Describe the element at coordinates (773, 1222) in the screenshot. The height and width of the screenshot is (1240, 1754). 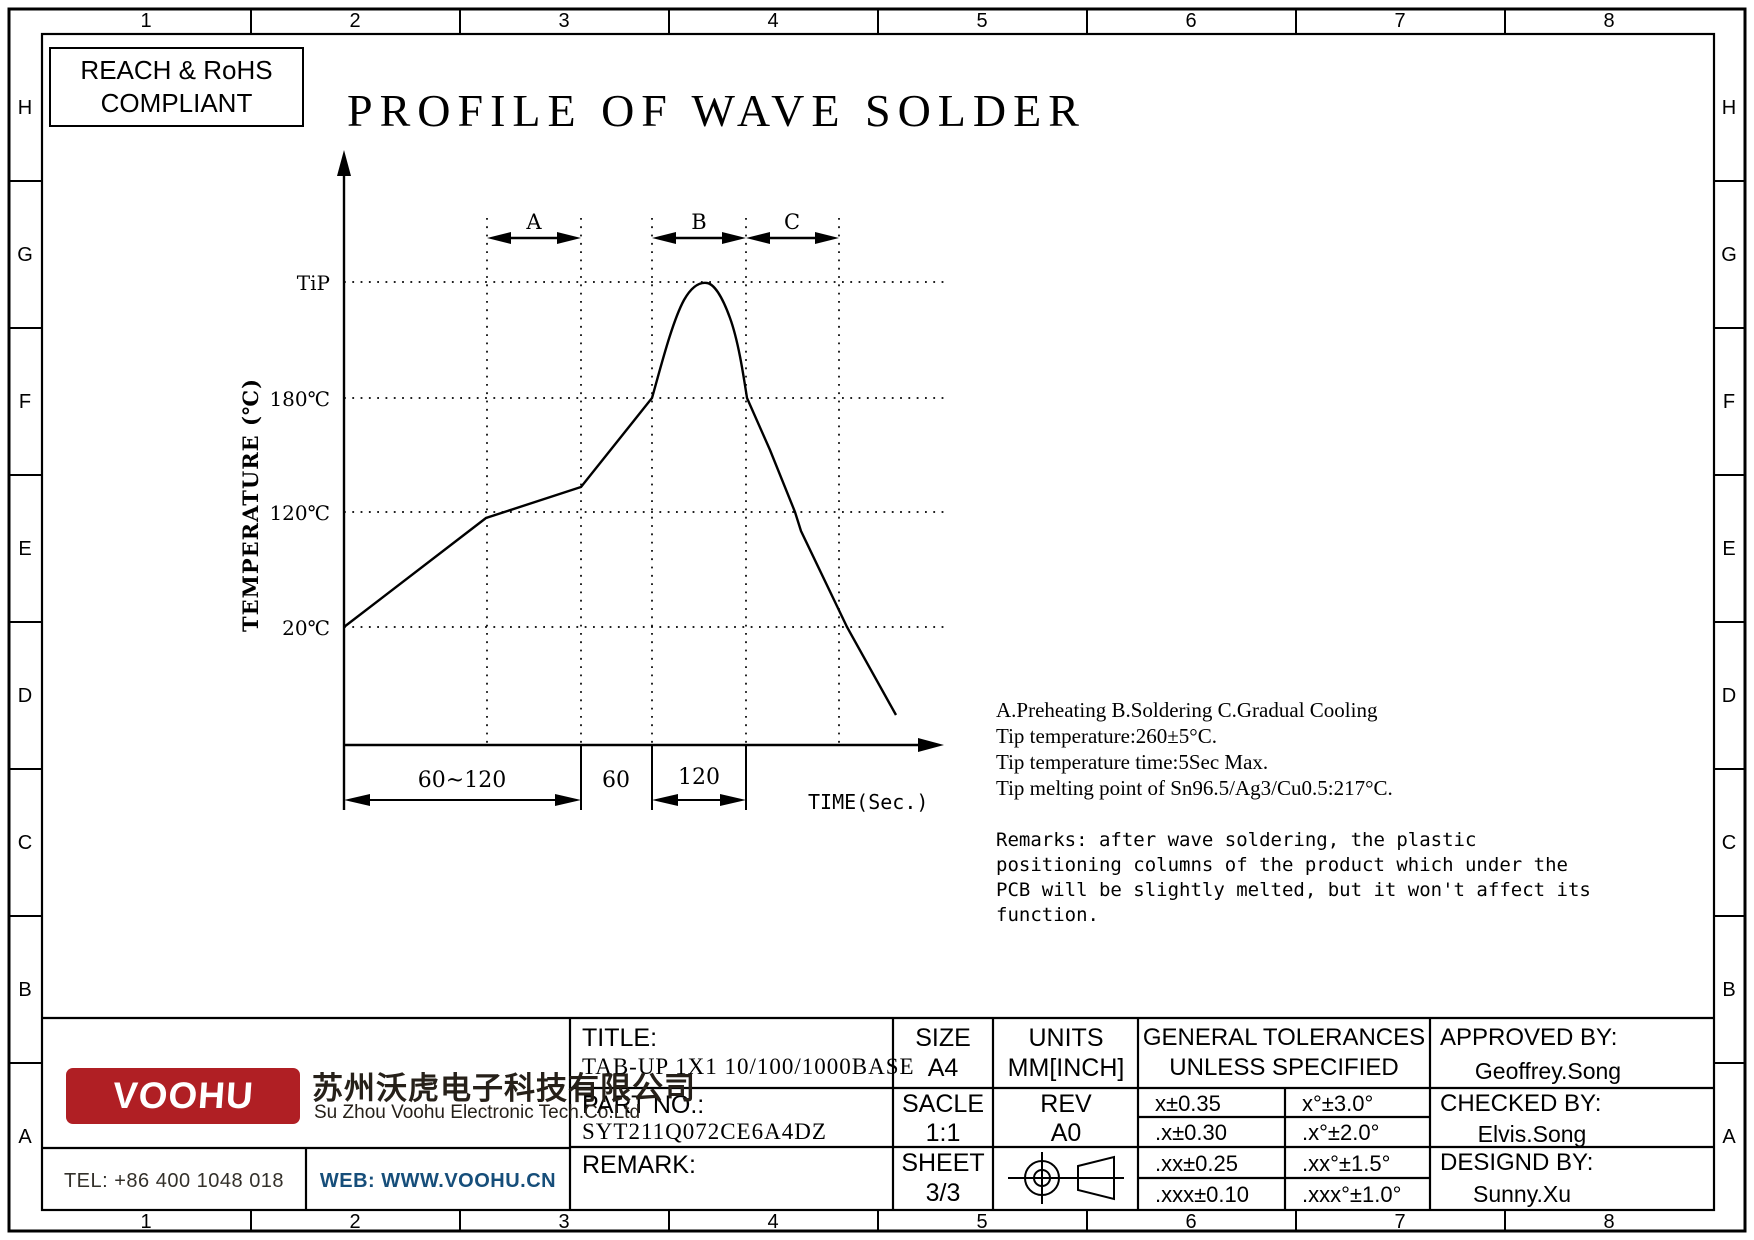
I see `ruler-col-bottom: 4` at that location.